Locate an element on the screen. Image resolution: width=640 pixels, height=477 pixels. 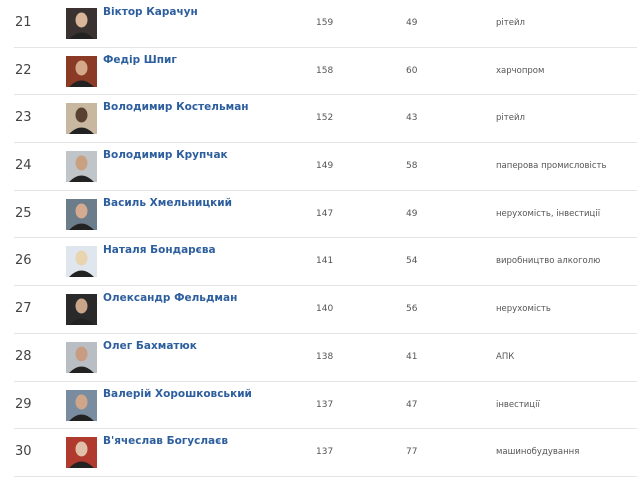
person-name-link: Наталя Бондарєва is located at coordinates (159, 250).